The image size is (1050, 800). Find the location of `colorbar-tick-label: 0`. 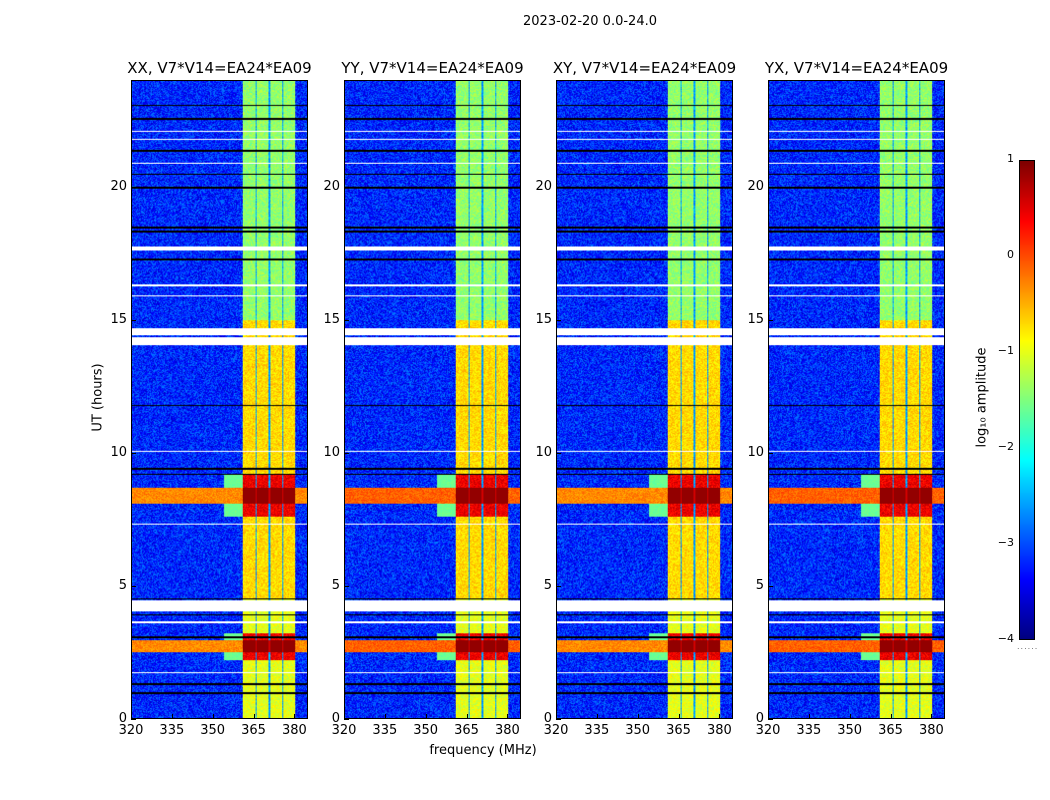

colorbar-tick-label: 0 is located at coordinates (1010, 254).